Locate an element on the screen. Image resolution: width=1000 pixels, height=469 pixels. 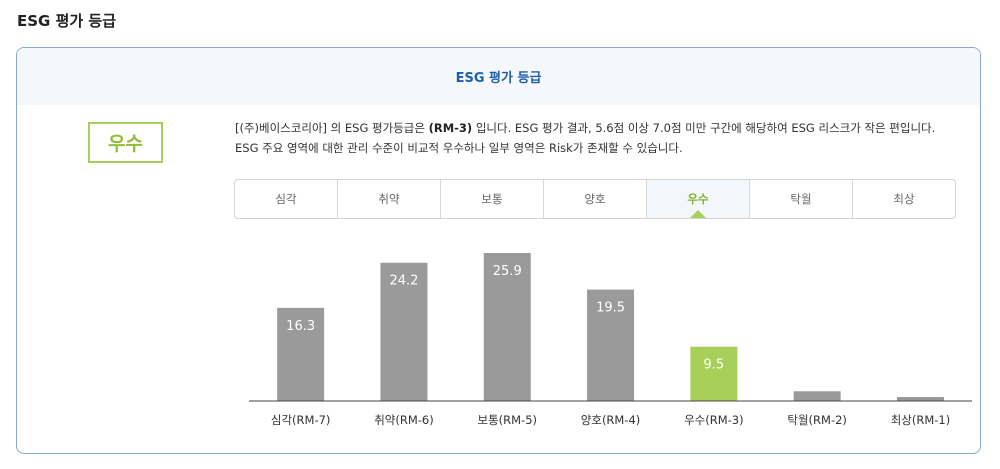
grade-tabs: 심각 취약 보통 양호 우수 탁월 최상 is located at coordinates (595, 199).